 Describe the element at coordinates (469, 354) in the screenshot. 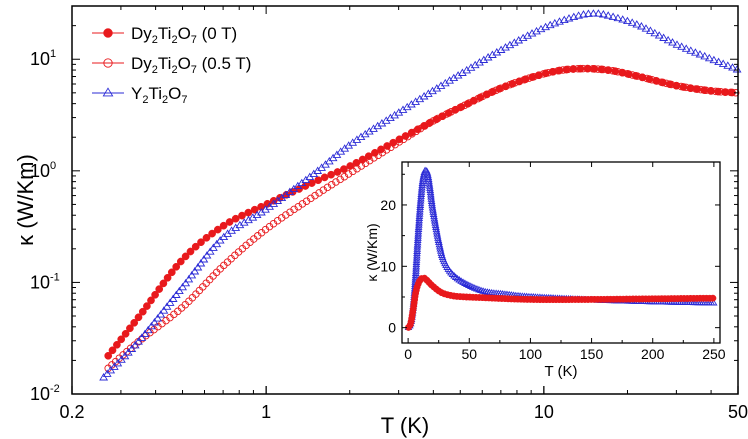

I see `inset-x-tick-label: 50` at that location.